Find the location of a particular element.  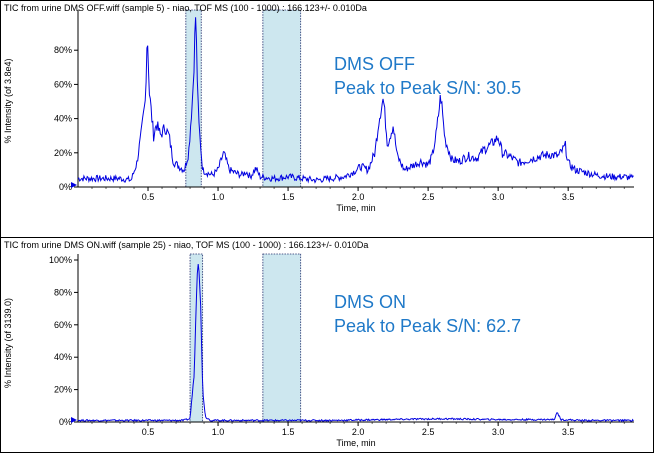

annotation-text: DMS OFF is located at coordinates (374, 64).